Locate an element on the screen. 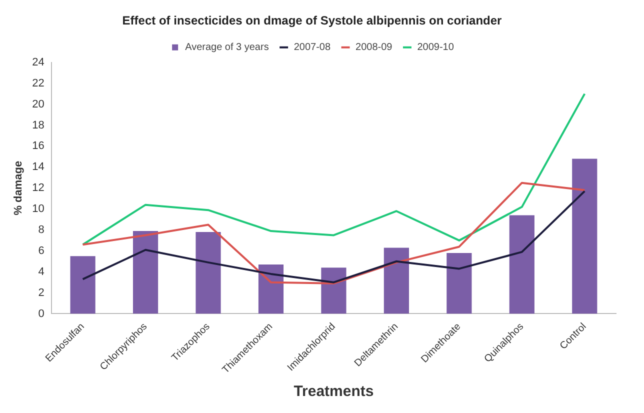 Image resolution: width=644 pixels, height=413 pixels. y-tick-label: 10 is located at coordinates (38, 209).